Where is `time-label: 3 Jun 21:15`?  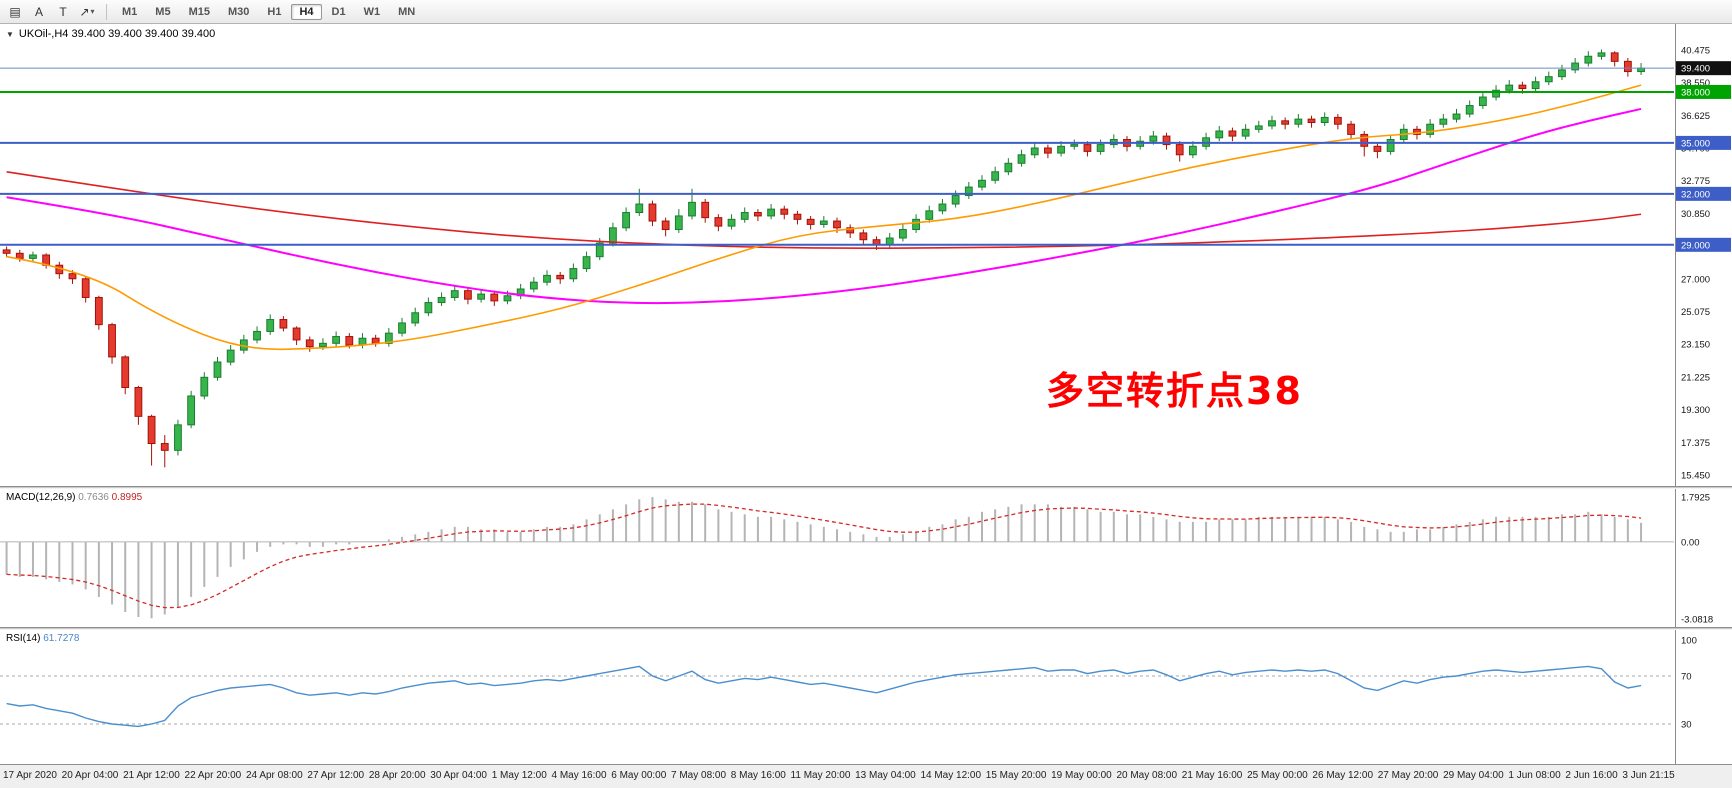
time-label: 3 Jun 21:15 is located at coordinates (1648, 775).